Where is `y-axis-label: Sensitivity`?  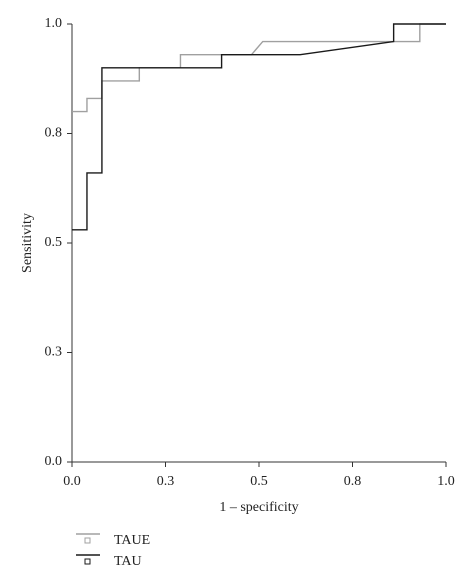 y-axis-label: Sensitivity is located at coordinates (27, 243).